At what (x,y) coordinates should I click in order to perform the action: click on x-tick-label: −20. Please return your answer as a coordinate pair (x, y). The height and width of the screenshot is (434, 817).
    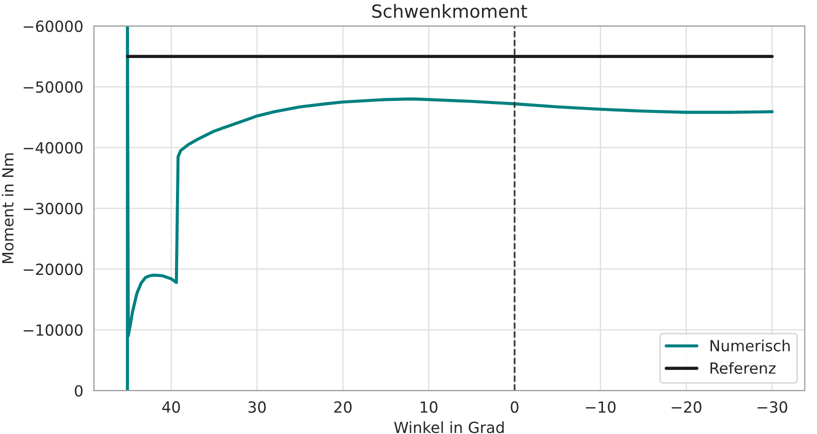
    Looking at the image, I should click on (687, 407).